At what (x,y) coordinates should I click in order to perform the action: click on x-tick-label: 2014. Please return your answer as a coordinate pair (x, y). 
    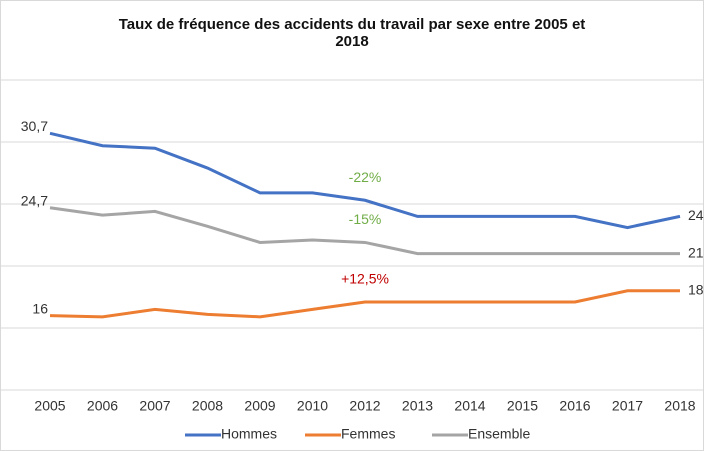
    Looking at the image, I should click on (469, 406).